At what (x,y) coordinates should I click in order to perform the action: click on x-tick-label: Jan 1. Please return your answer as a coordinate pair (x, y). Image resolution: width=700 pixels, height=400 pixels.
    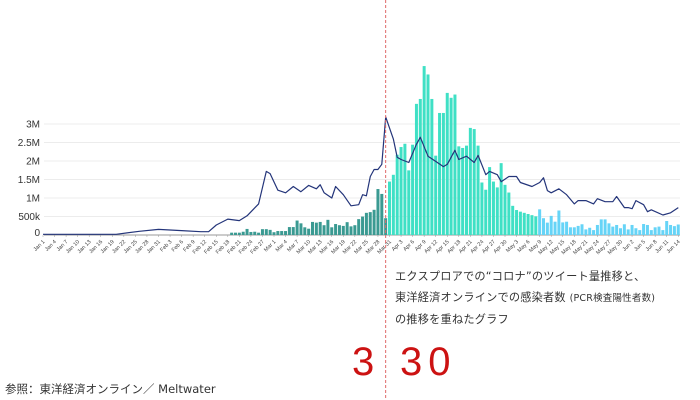
    Looking at the image, I should click on (40, 246).